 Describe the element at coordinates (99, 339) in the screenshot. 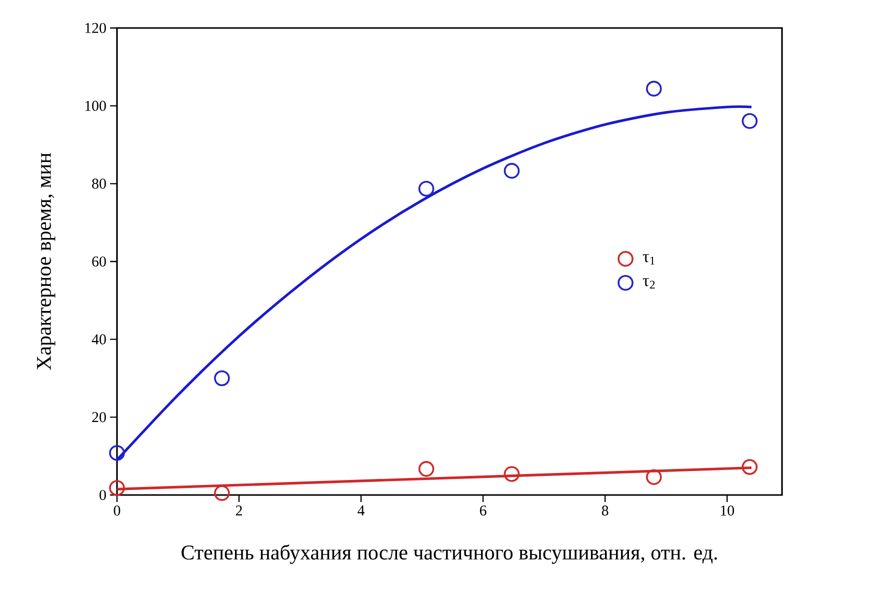

I see `y-tick-label: 40` at that location.